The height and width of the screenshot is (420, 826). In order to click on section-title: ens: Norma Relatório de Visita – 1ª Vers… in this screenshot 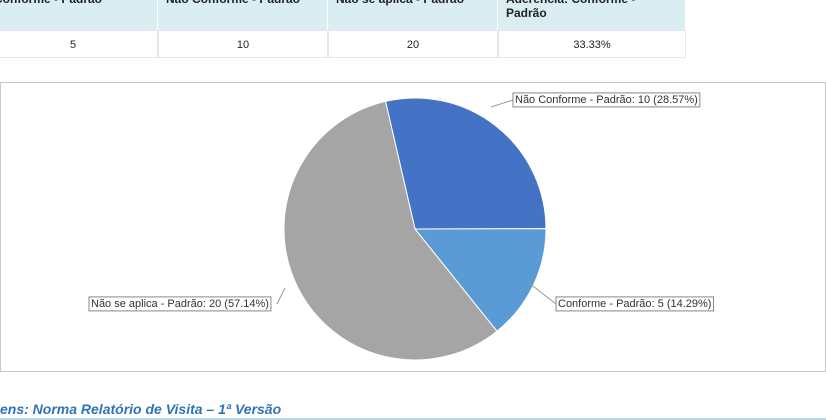, I will do `click(141, 409)`.